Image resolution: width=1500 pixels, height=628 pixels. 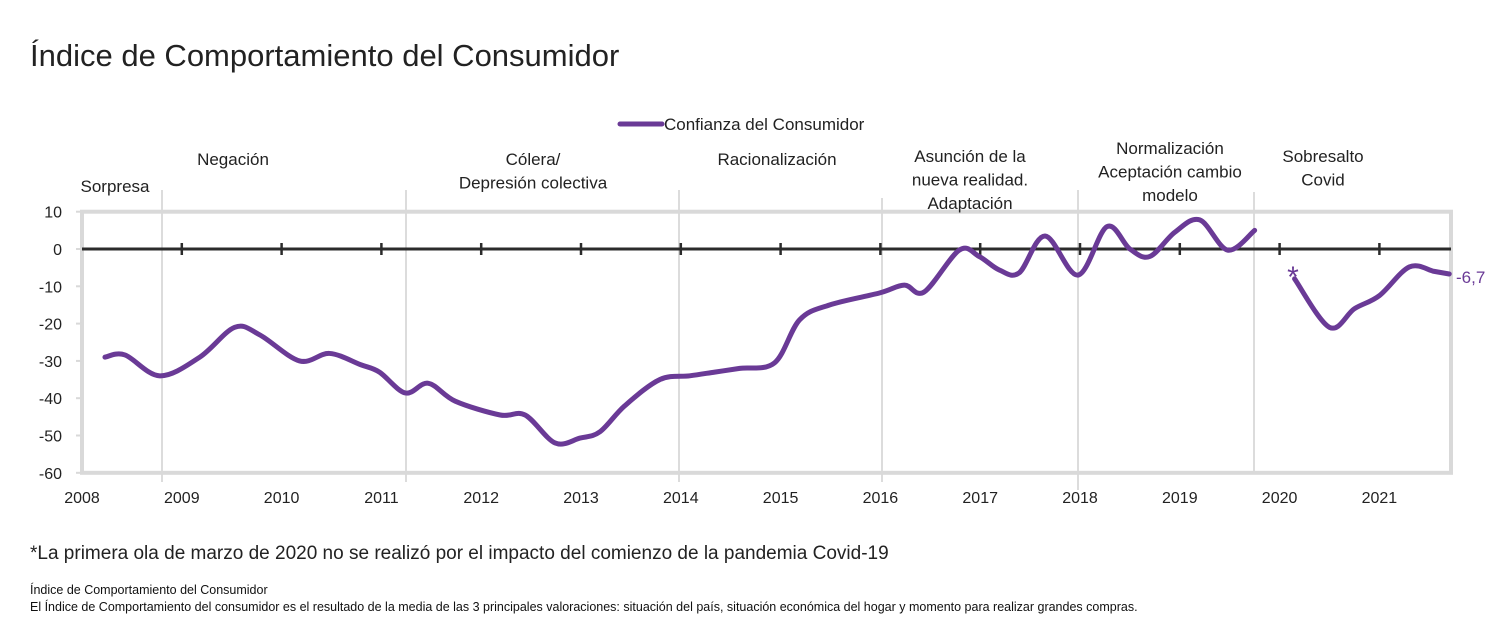 I want to click on y-tick-label: -60, so click(x=50, y=474).